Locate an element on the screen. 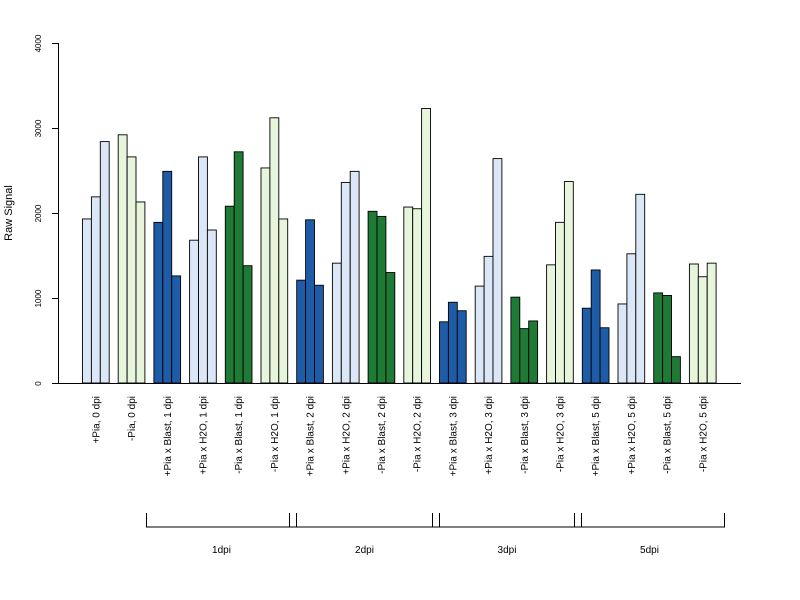  x-tick-label: +Pia x Blast, 3 dpi is located at coordinates (453, 436).